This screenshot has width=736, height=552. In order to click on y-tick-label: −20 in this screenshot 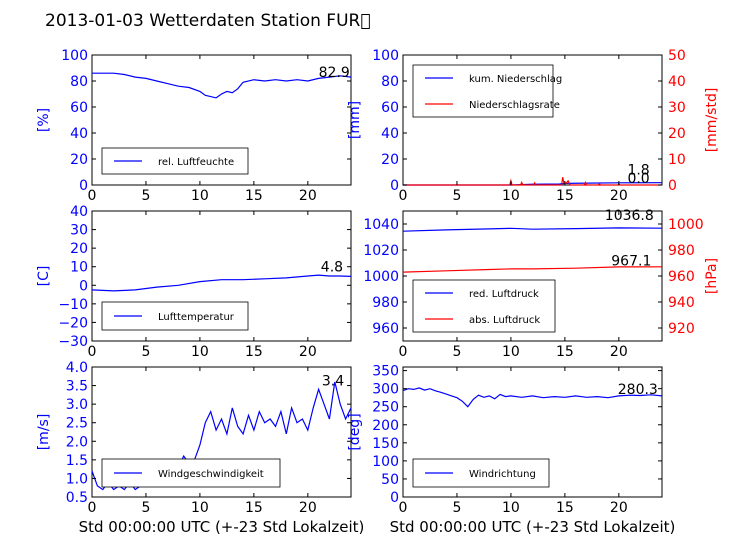, I will do `click(73, 323)`.